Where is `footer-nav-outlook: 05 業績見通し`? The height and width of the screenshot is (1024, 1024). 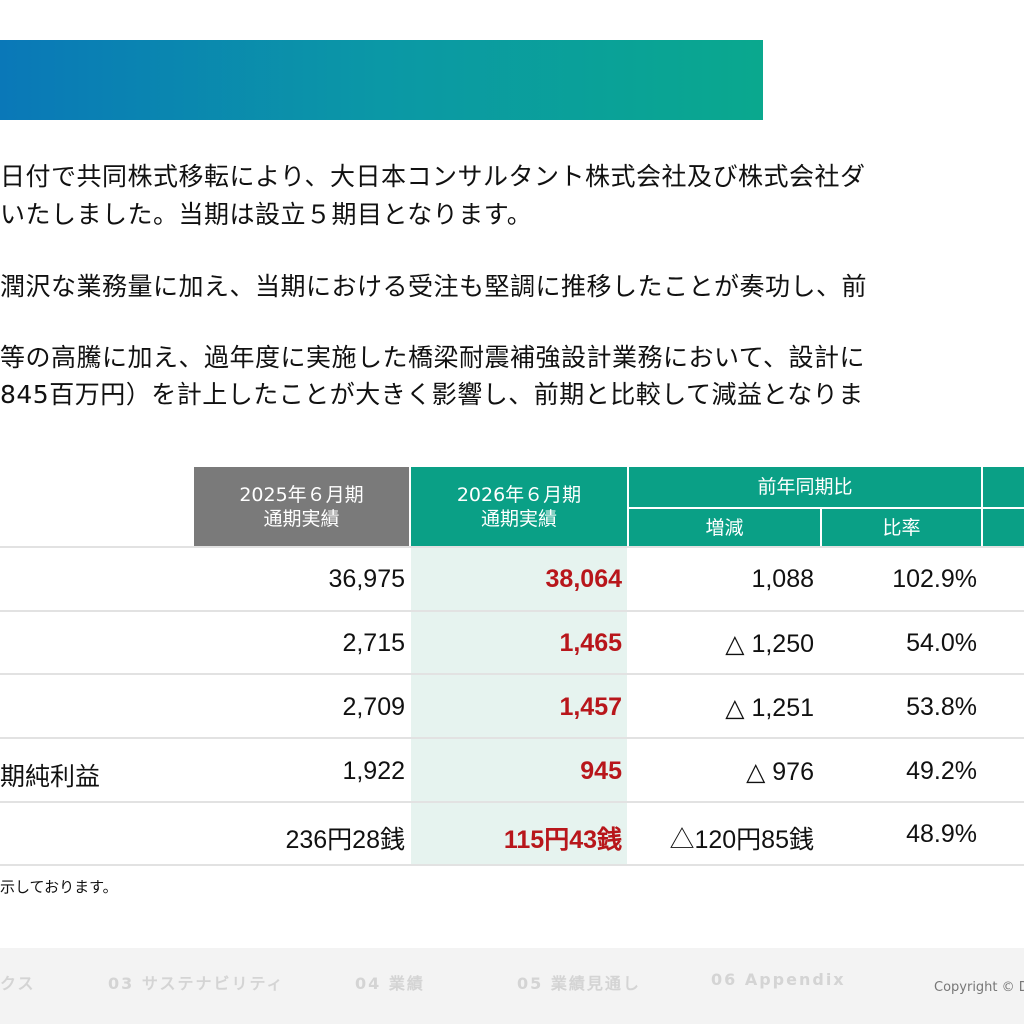 footer-nav-outlook: 05 業績見通し is located at coordinates (579, 983).